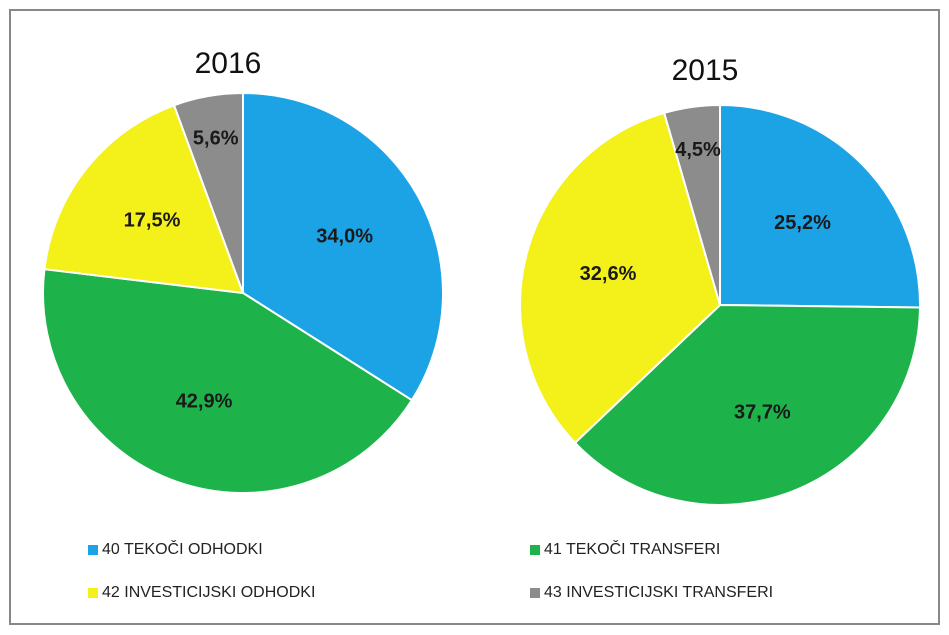 The height and width of the screenshot is (635, 949). I want to click on legend-label: 41 TEKOČI TRANSFERI, so click(632, 548).